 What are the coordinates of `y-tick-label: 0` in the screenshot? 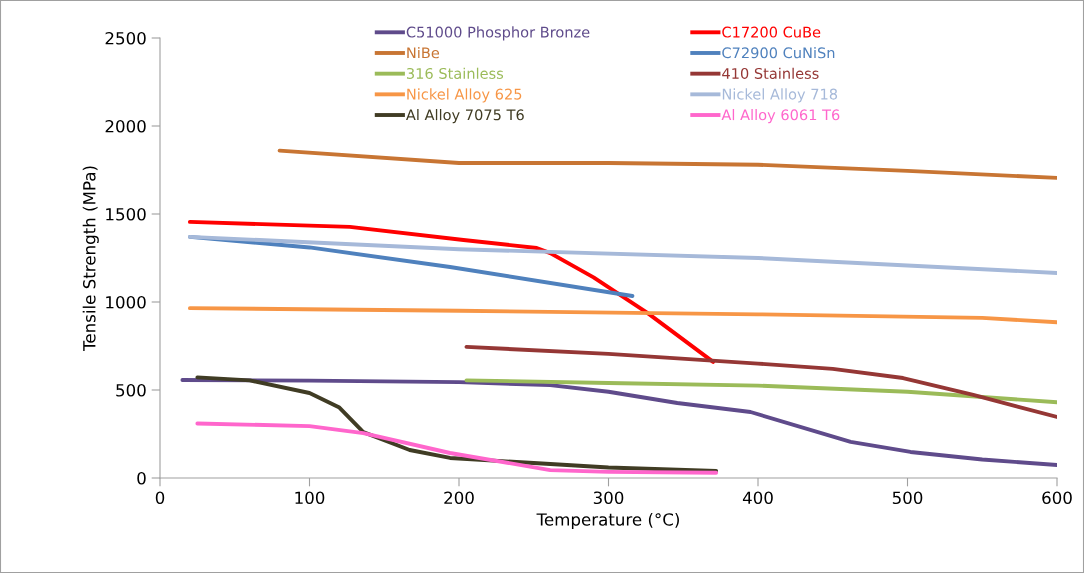 It's located at (141, 478).